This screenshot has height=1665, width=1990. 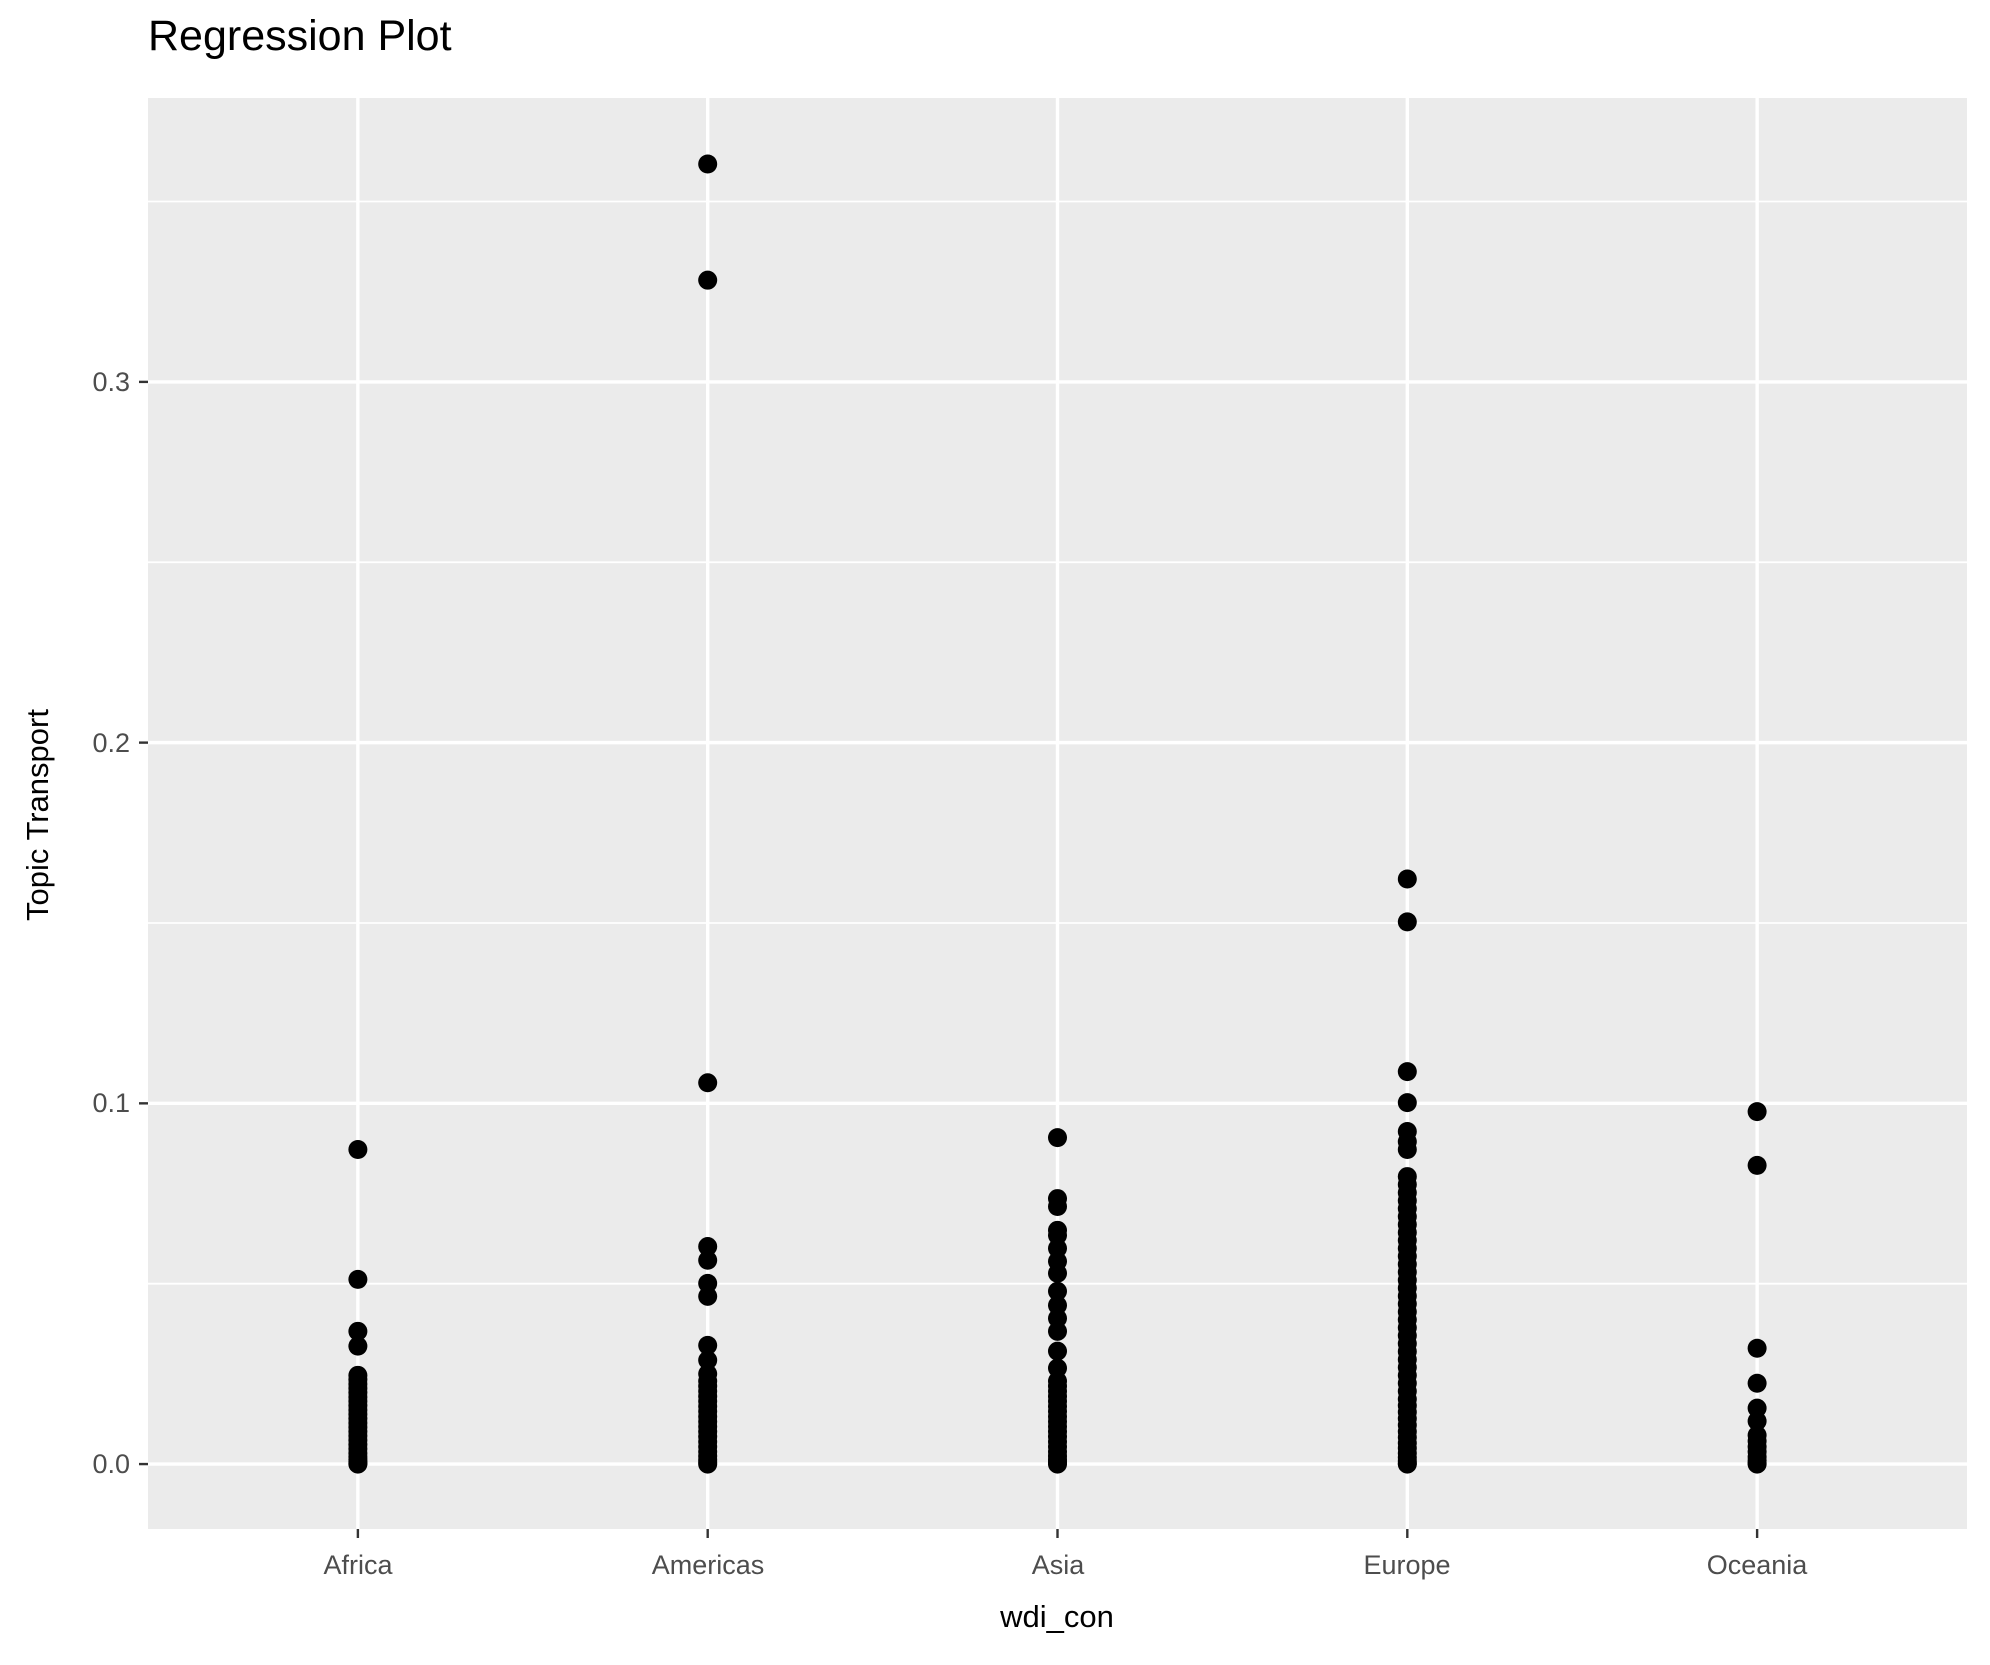 What do you see at coordinates (37, 815) in the screenshot?
I see `y-axis-title: Topic Transport` at bounding box center [37, 815].